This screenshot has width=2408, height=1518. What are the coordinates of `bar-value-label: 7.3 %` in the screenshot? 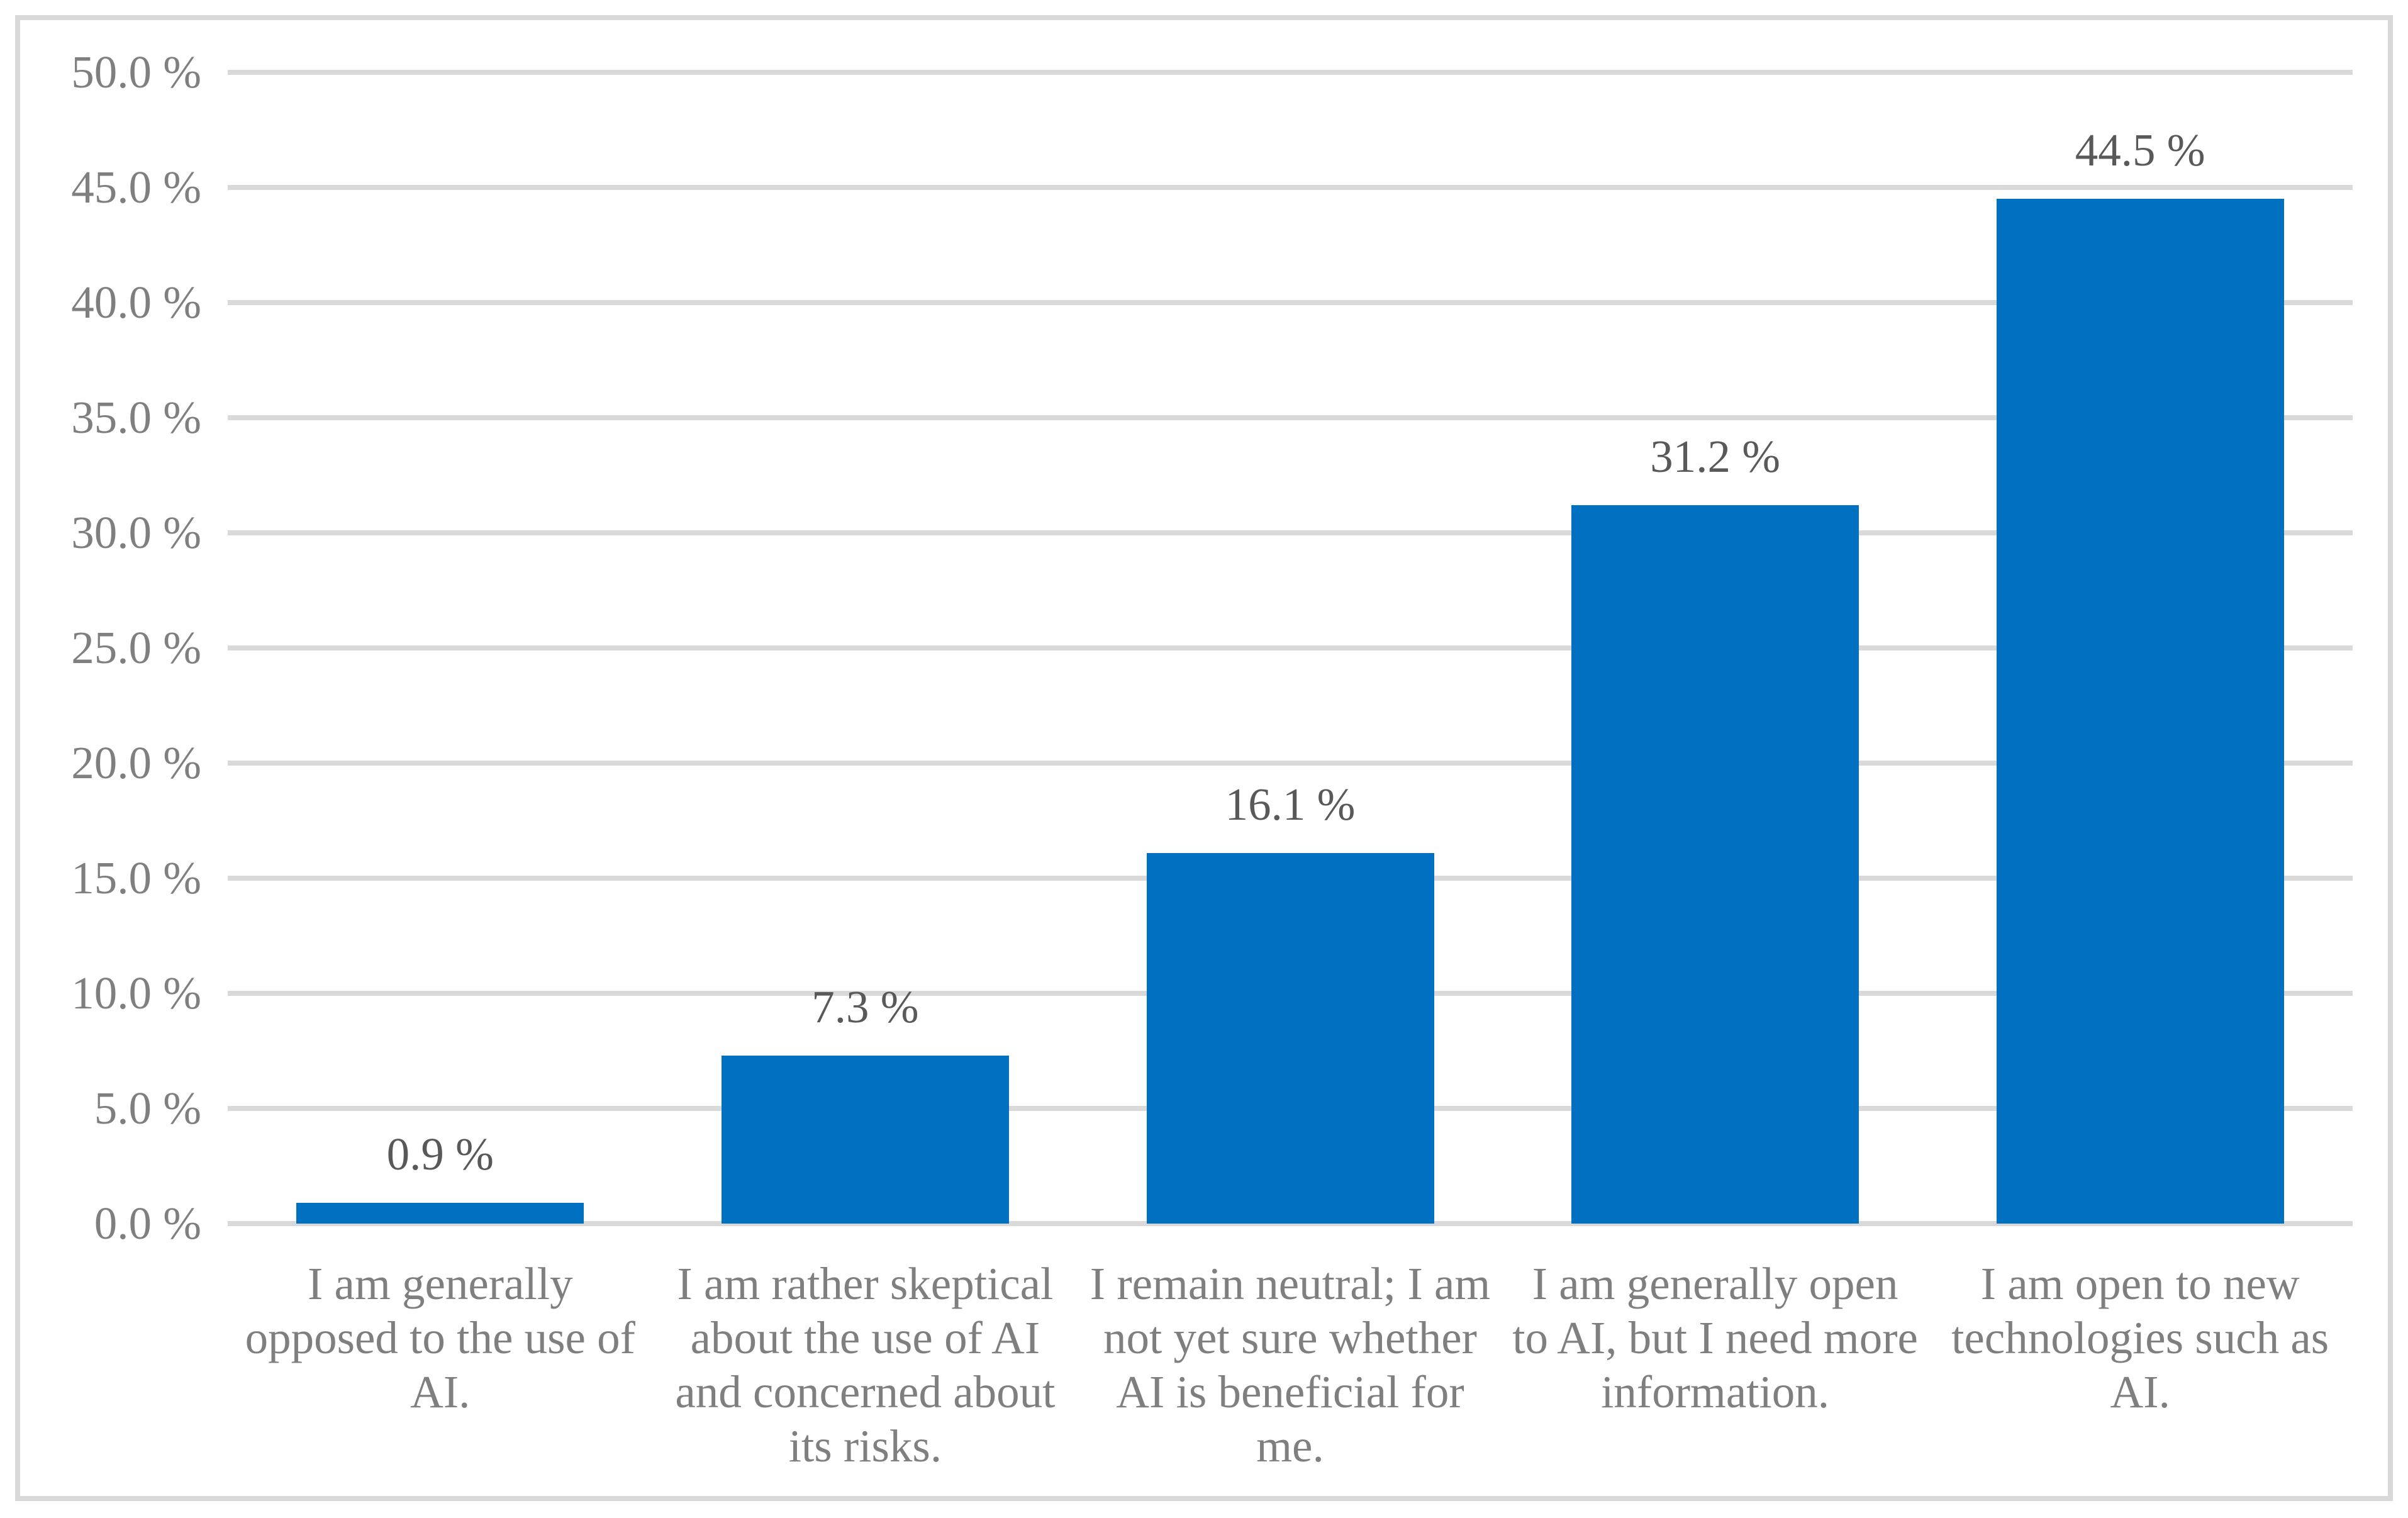 It's located at (865, 1006).